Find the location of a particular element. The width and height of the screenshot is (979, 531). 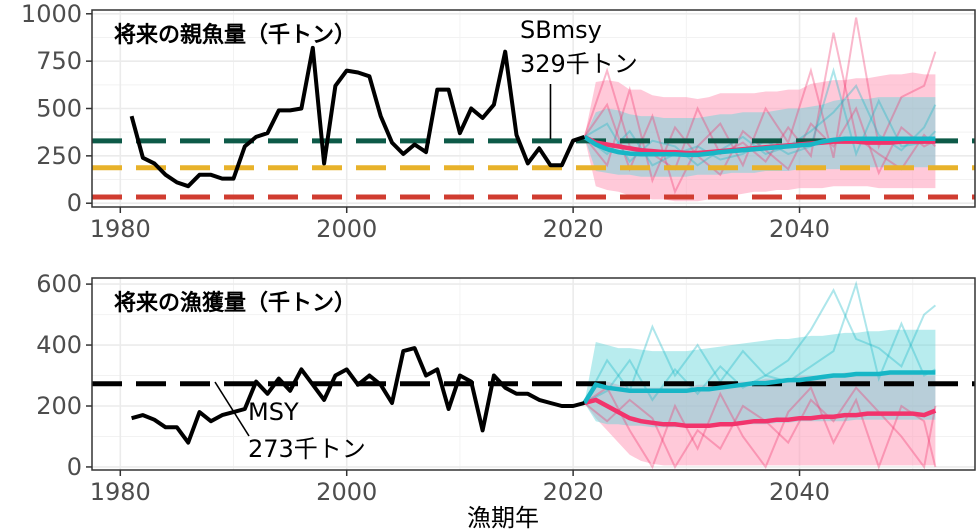

y-tick-label: 600 is located at coordinates (59, 284).